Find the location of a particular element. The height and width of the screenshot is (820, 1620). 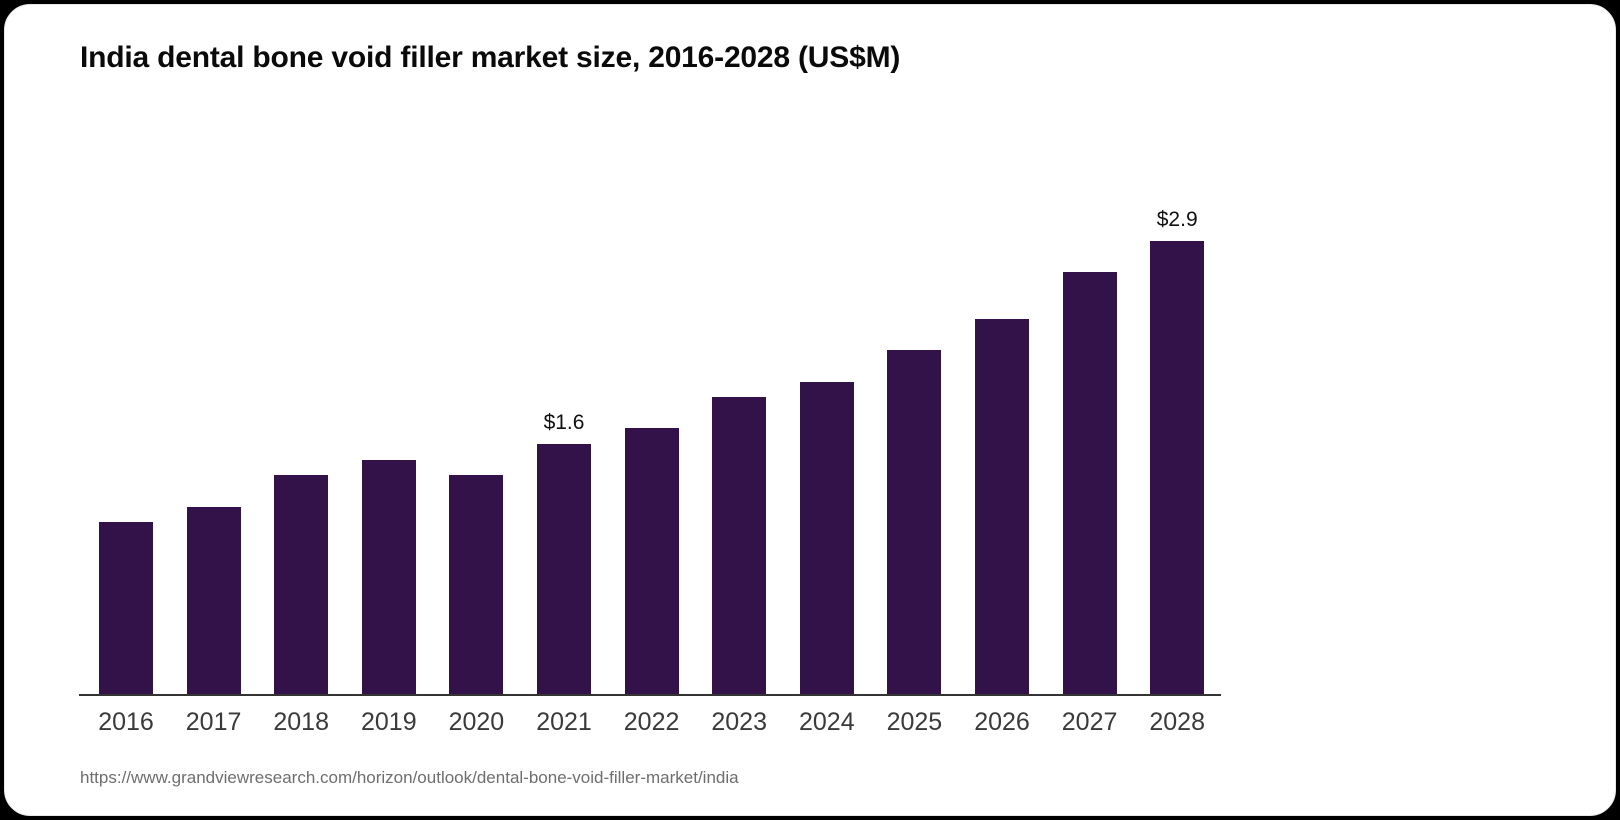

bar-2028 is located at coordinates (1177, 467).